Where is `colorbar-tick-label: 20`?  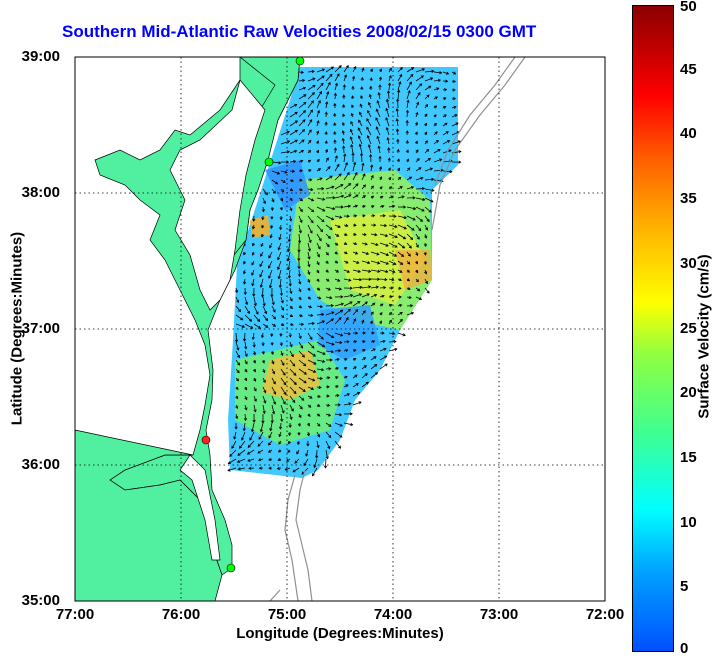 colorbar-tick-label: 20 is located at coordinates (688, 393).